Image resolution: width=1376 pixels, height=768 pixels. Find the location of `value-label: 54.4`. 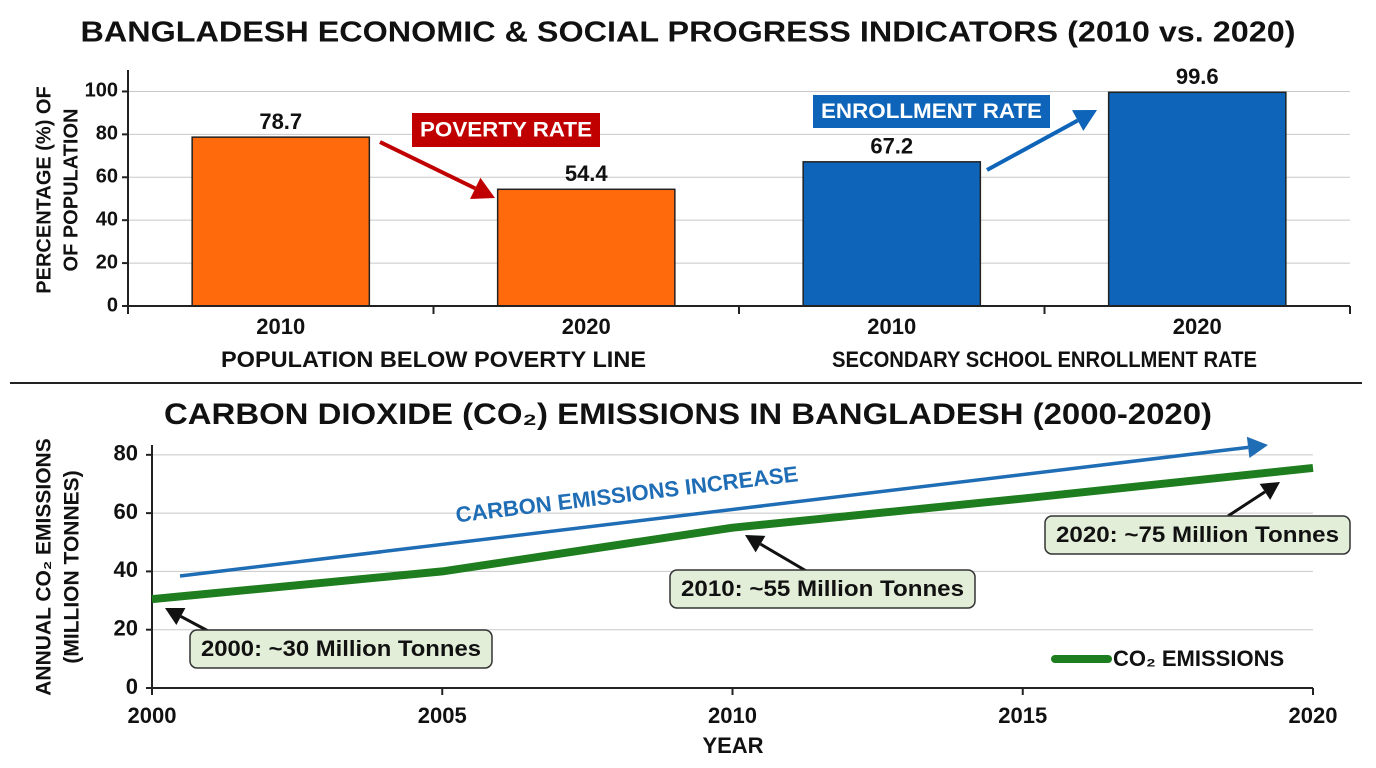

value-label: 54.4 is located at coordinates (587, 173).